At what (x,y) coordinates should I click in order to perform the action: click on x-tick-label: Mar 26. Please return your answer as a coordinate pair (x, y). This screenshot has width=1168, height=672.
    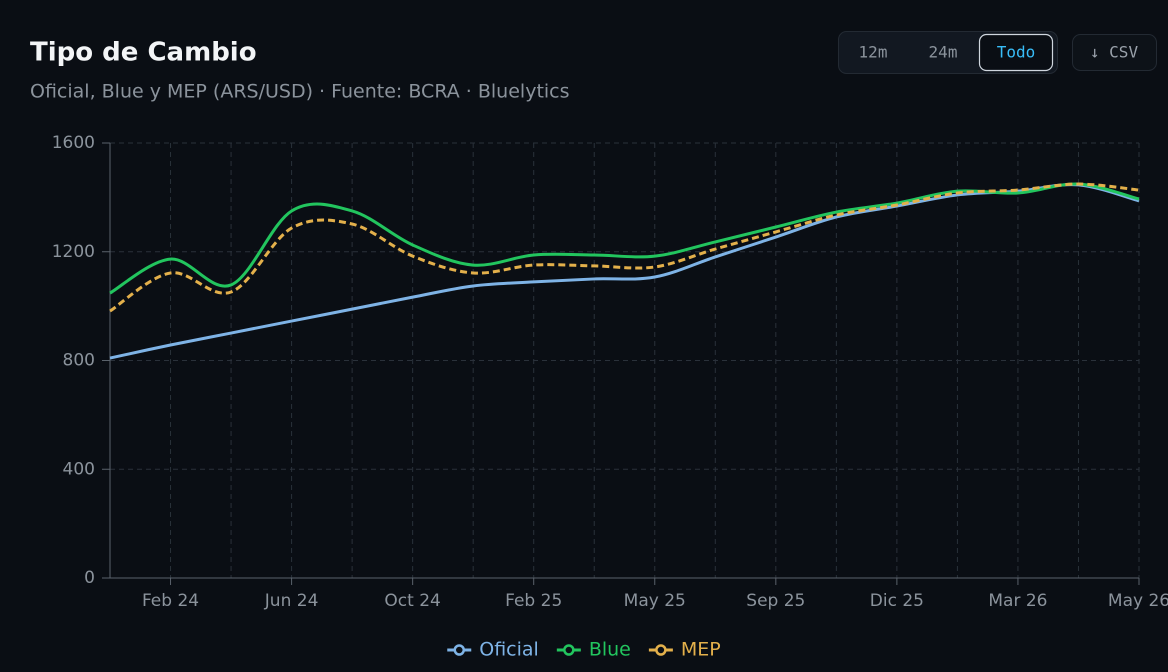
    Looking at the image, I should click on (1017, 601).